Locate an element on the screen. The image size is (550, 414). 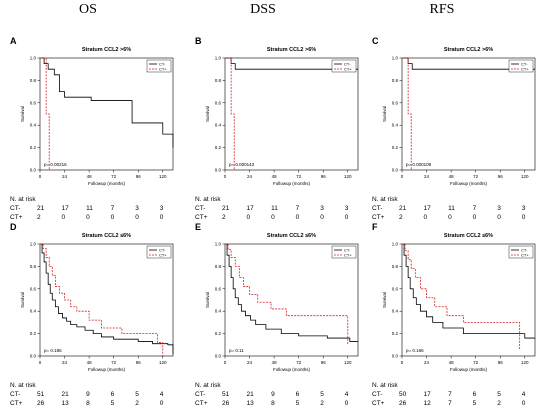
risk-count: 12 is located at coordinates (427, 403).